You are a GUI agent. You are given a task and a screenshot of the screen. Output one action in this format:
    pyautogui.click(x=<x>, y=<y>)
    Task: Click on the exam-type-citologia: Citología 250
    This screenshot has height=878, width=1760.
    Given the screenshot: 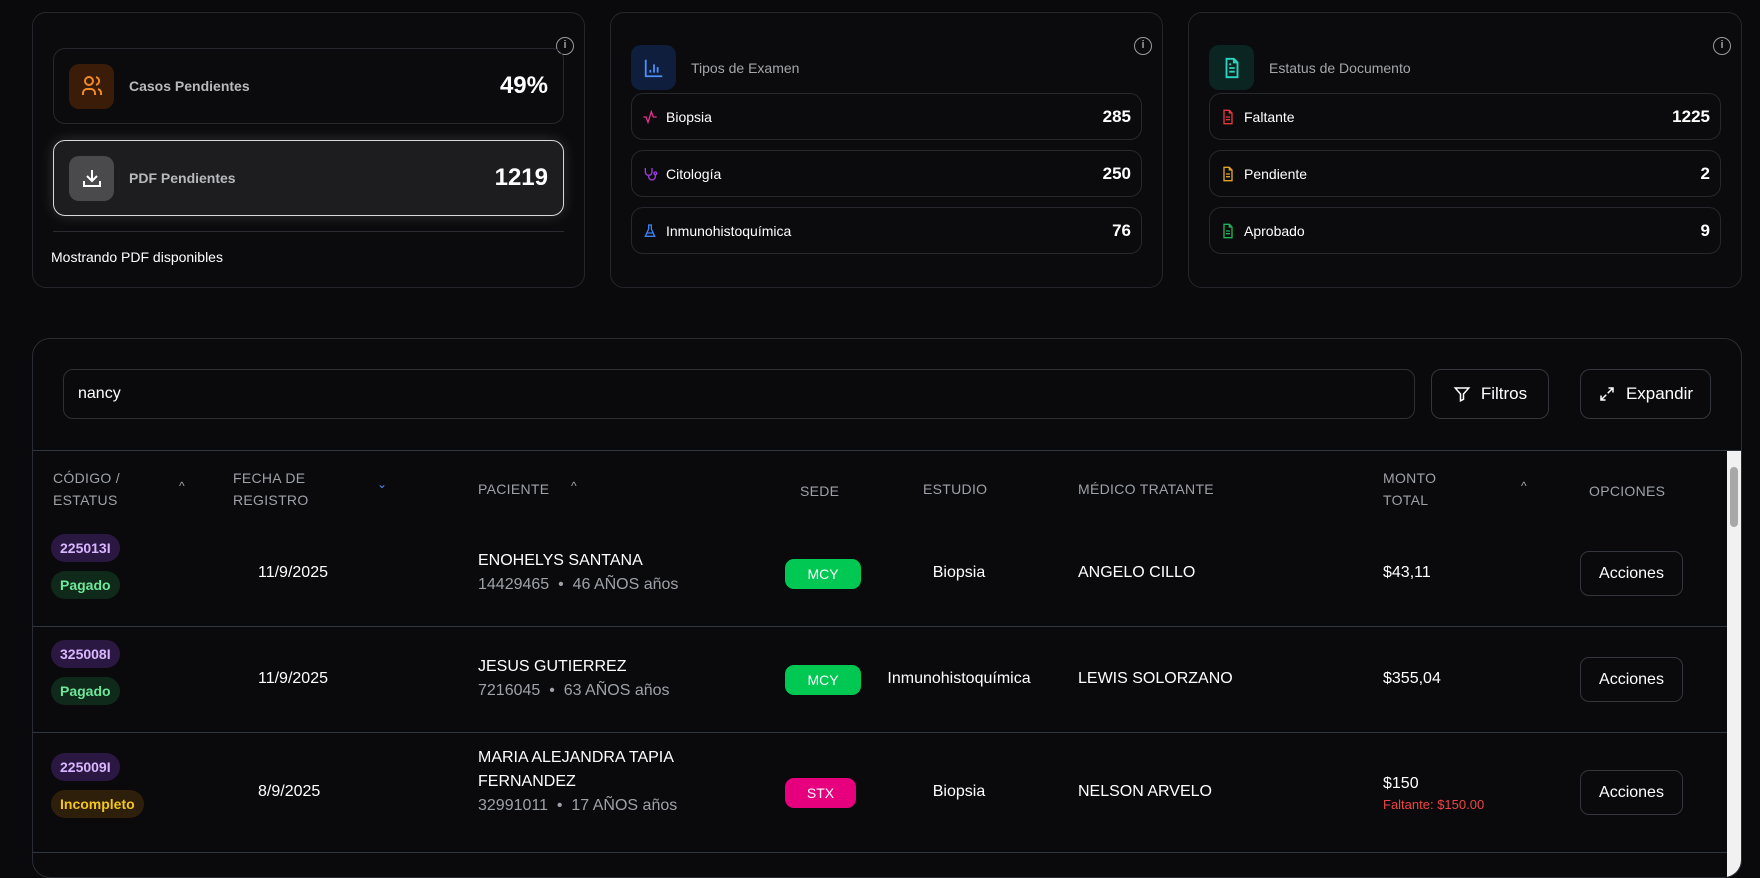 What is the action you would take?
    pyautogui.click(x=886, y=173)
    